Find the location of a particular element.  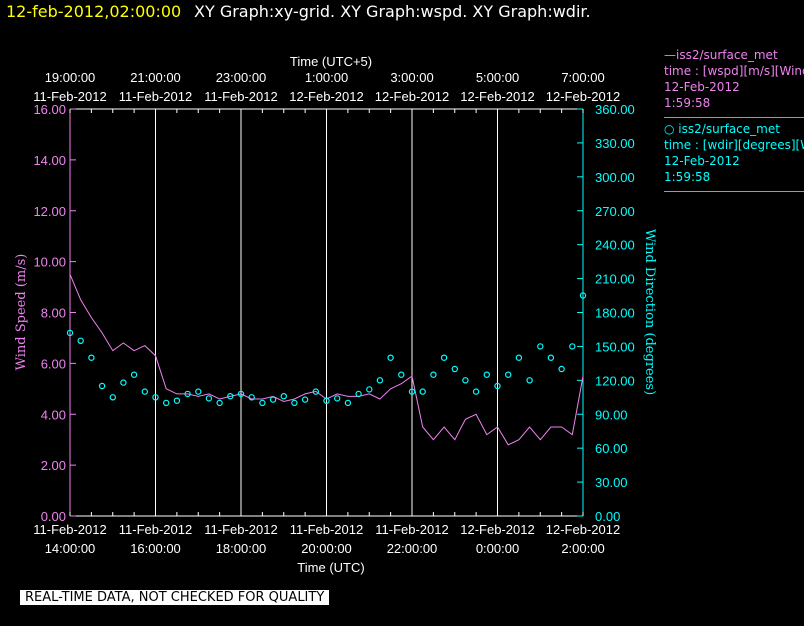

left-tick-label: 12.00 is located at coordinates (49, 211).